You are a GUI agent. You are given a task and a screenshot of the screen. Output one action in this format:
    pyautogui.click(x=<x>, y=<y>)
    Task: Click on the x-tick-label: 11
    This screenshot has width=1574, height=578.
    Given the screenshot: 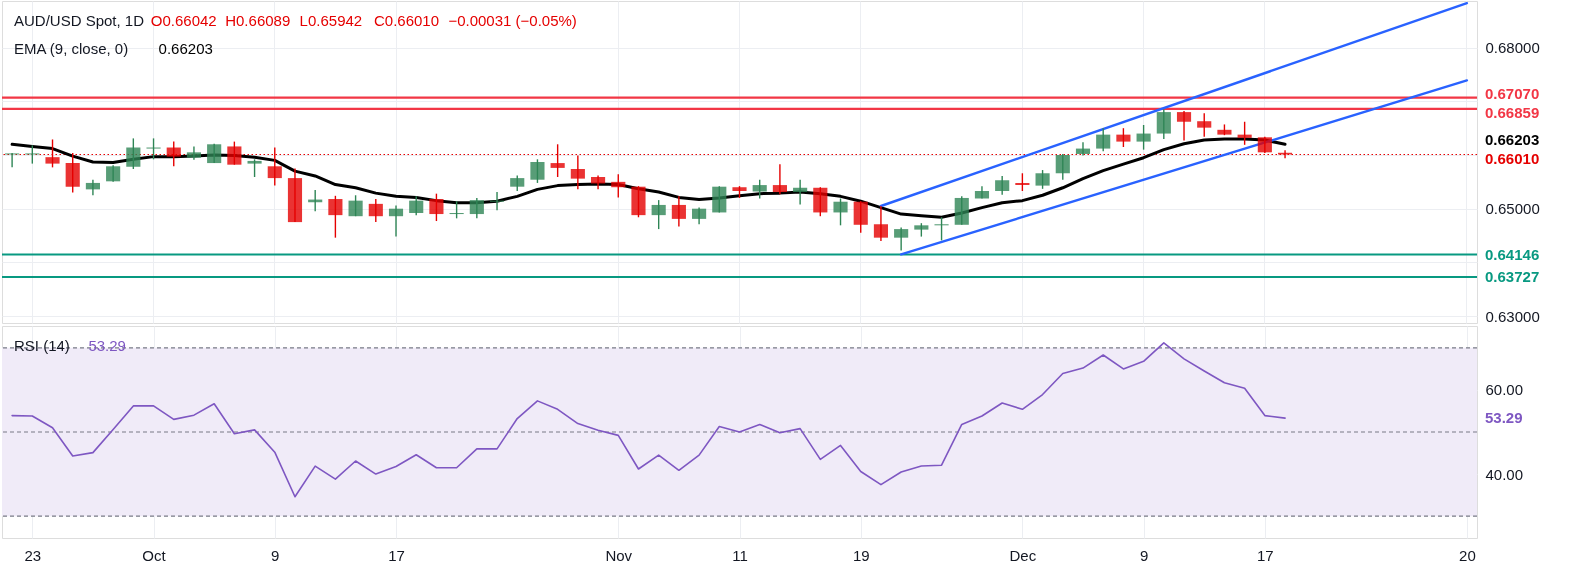 What is the action you would take?
    pyautogui.click(x=740, y=555)
    